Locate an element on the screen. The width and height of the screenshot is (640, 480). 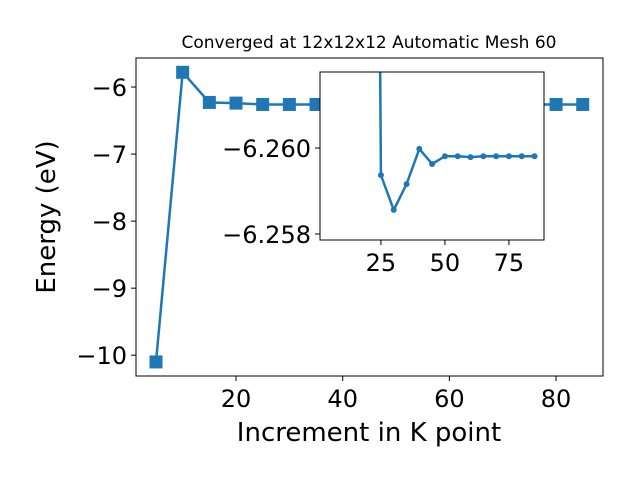
axes-frame is located at coordinates (432, 156).